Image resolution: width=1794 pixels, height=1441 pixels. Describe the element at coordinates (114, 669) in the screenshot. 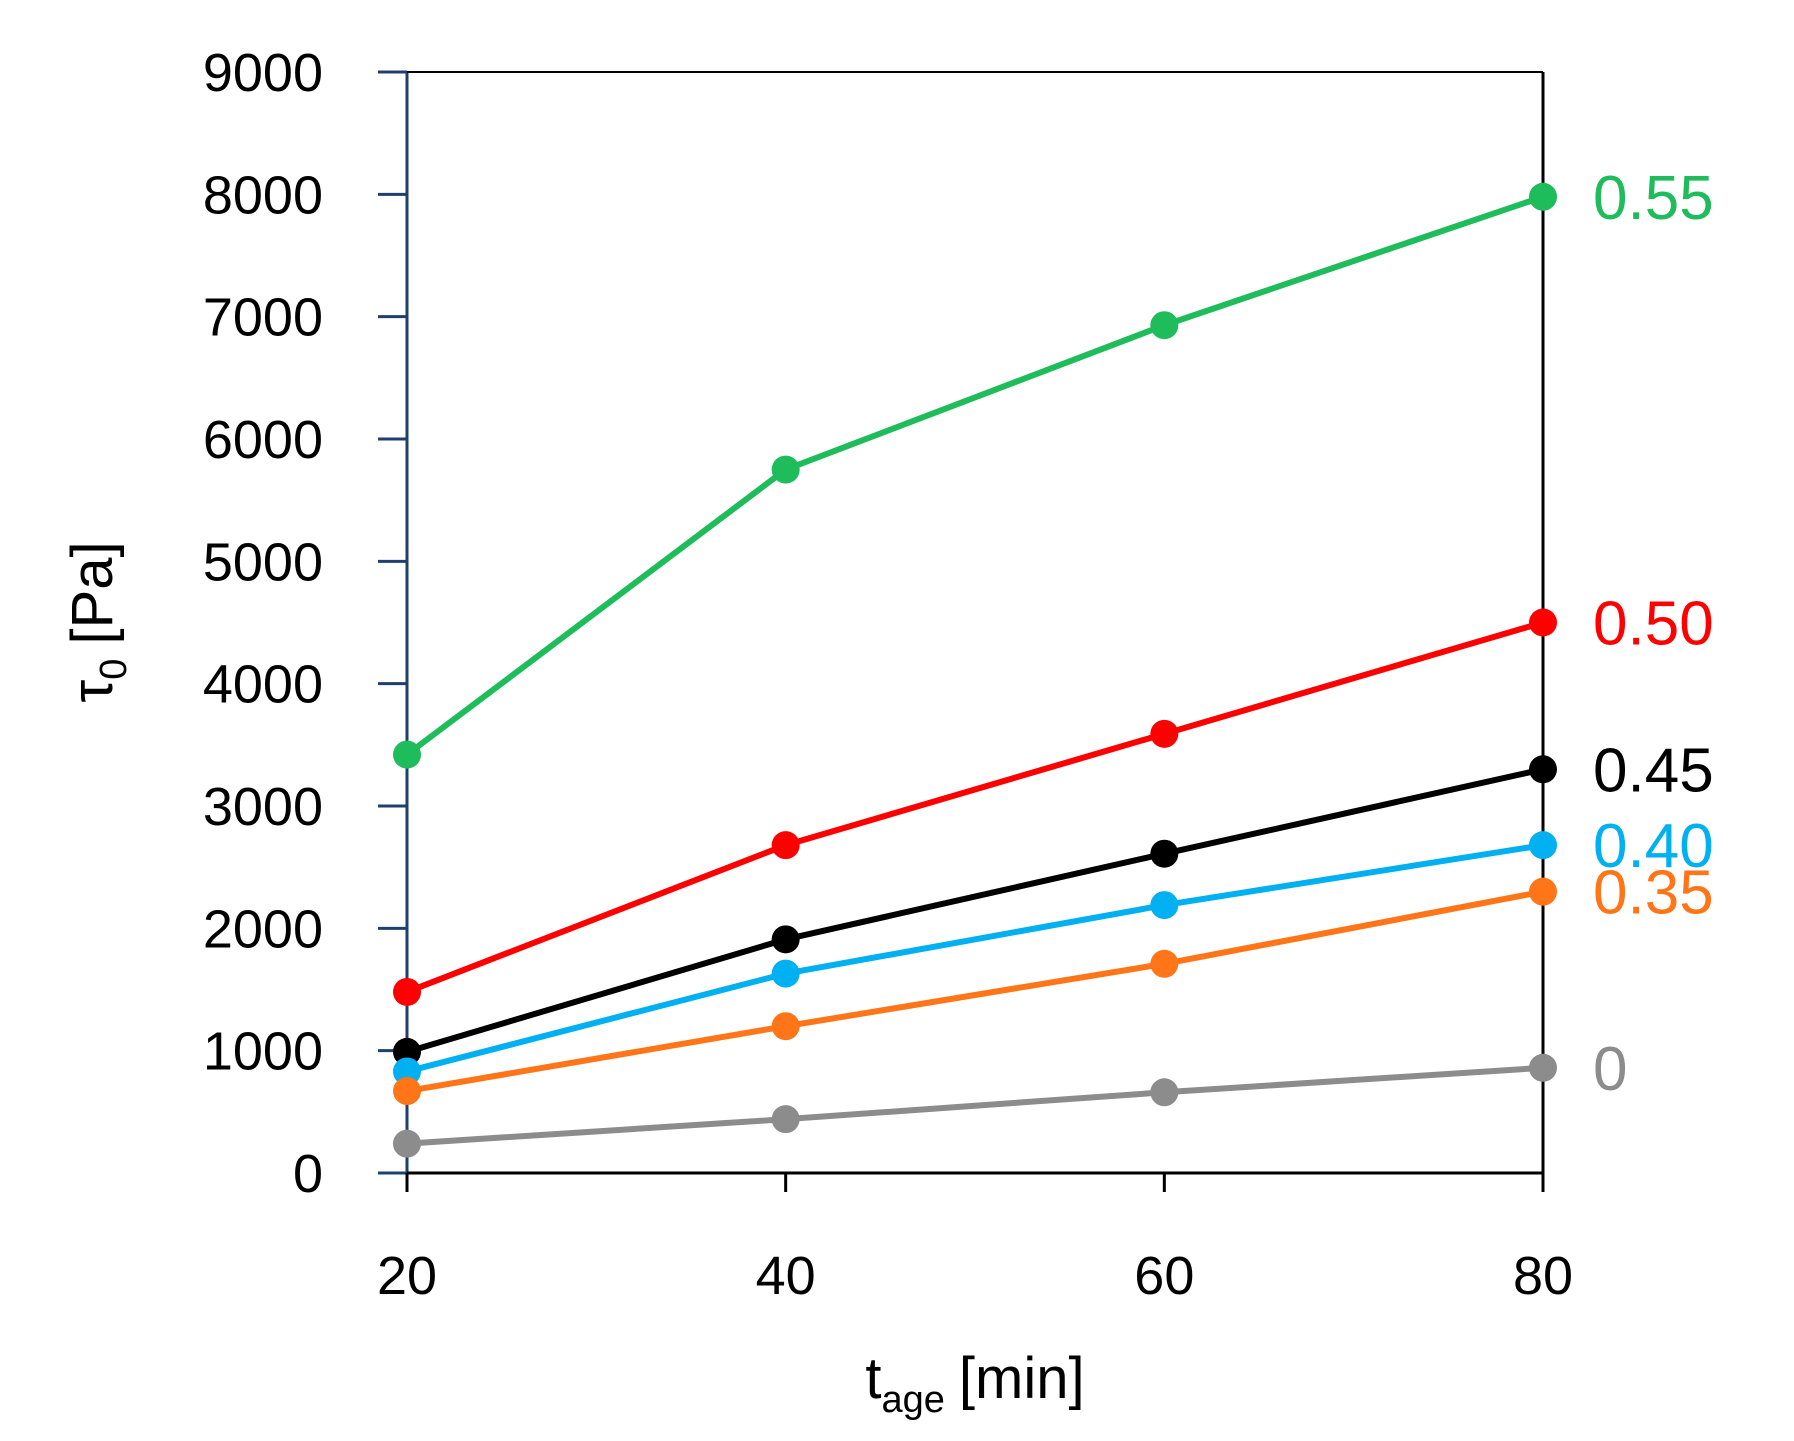

I see `y-axis-label-sub: 0` at that location.